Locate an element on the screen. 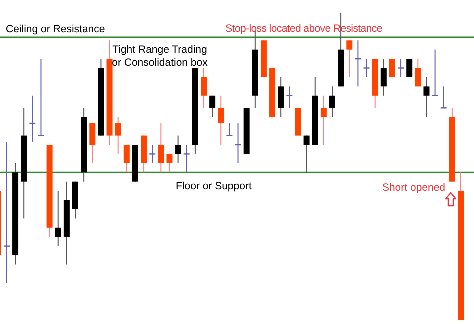  annotation: Short opened is located at coordinates (414, 188).